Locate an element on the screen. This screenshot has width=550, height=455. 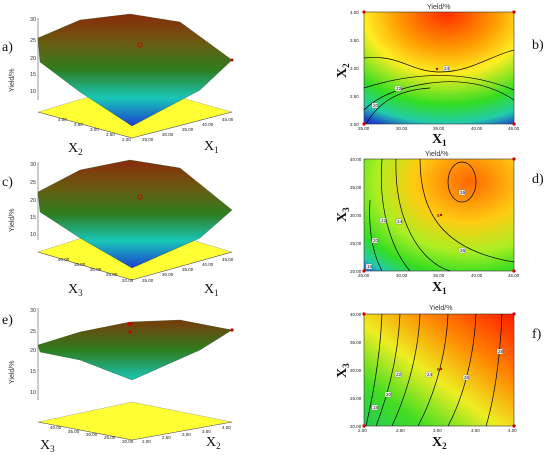
x-tick: 45.00 is located at coordinates (514, 128).